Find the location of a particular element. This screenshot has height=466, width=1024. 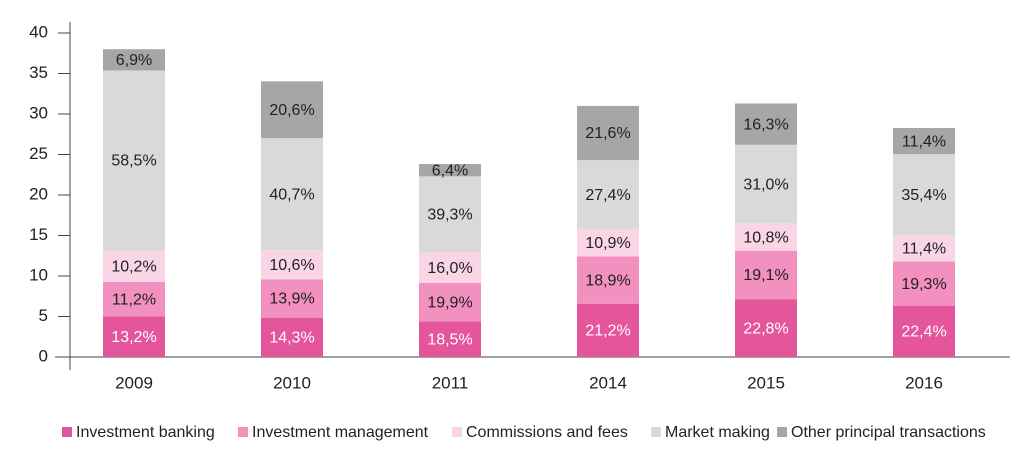

y-tick-label: 15 is located at coordinates (38, 234).